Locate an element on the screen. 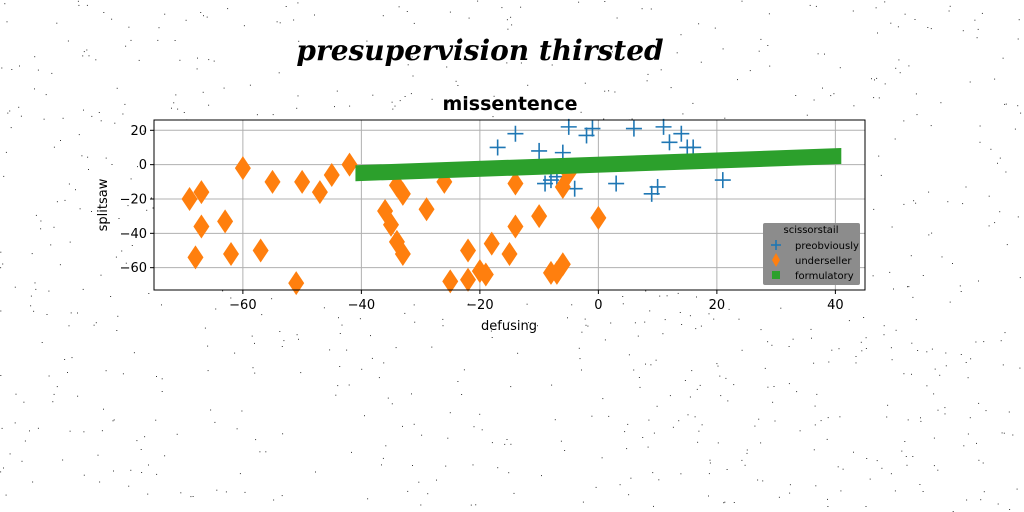 This screenshot has width=1024, height=512. preobviously-point is located at coordinates (539, 150).